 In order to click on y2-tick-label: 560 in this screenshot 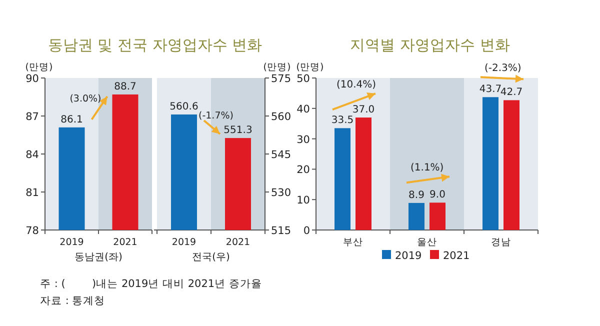, I will do `click(281, 117)`.